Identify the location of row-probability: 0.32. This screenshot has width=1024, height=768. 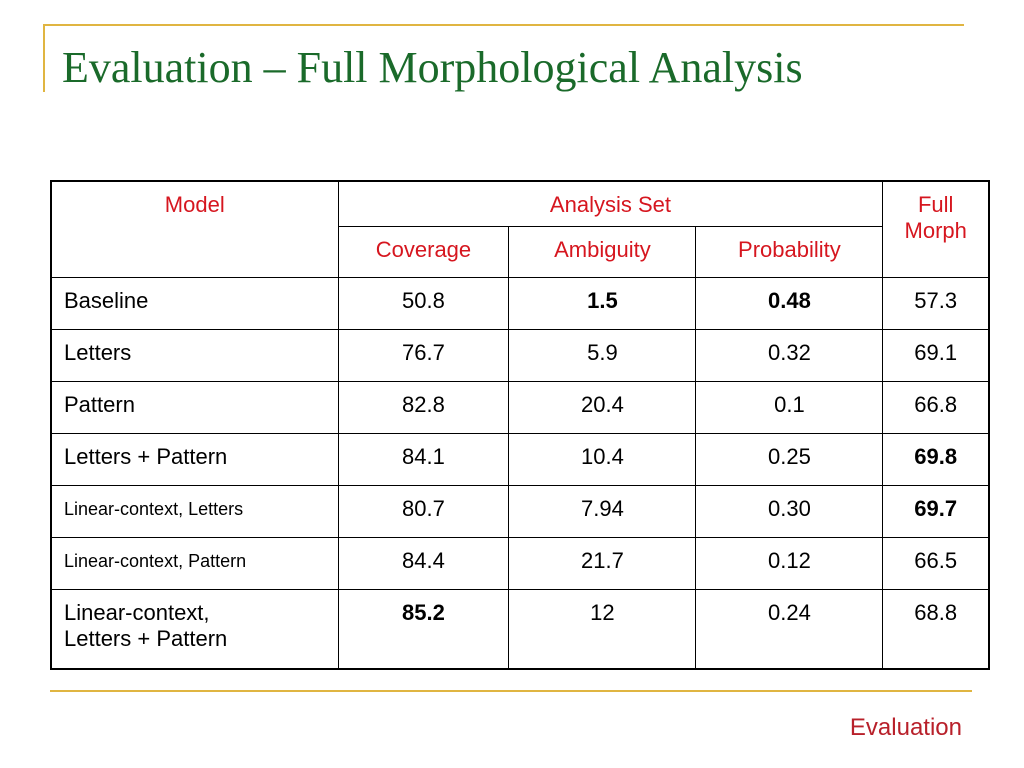
(789, 355).